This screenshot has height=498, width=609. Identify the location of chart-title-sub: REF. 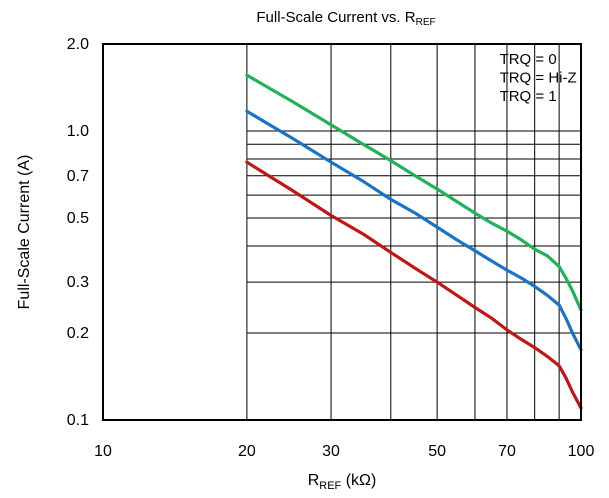
(426, 22).